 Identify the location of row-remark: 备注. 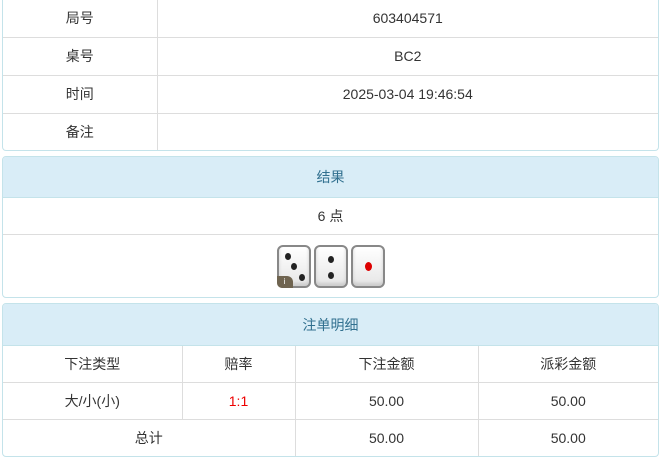
(330, 131).